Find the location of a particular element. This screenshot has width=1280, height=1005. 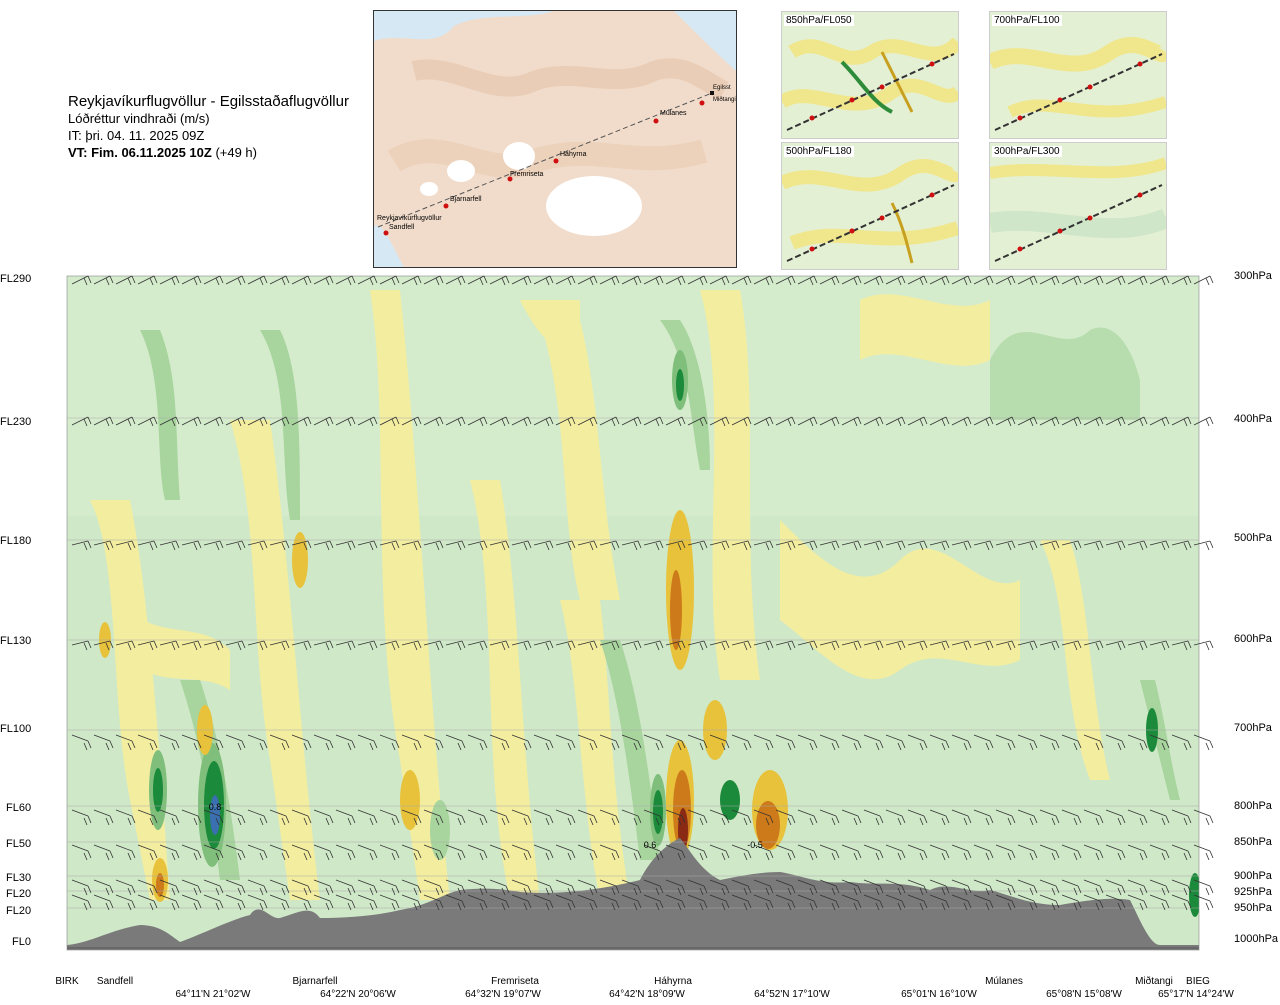

mini-map-500: 500hPa/FL180 is located at coordinates (870, 206).